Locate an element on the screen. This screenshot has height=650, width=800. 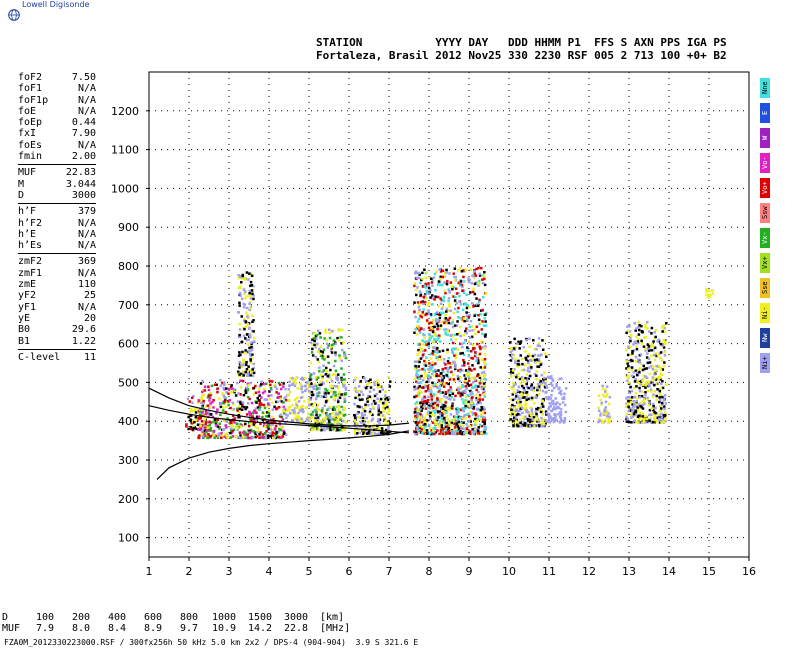
muf-table-cell: 14.2 is located at coordinates (260, 628).